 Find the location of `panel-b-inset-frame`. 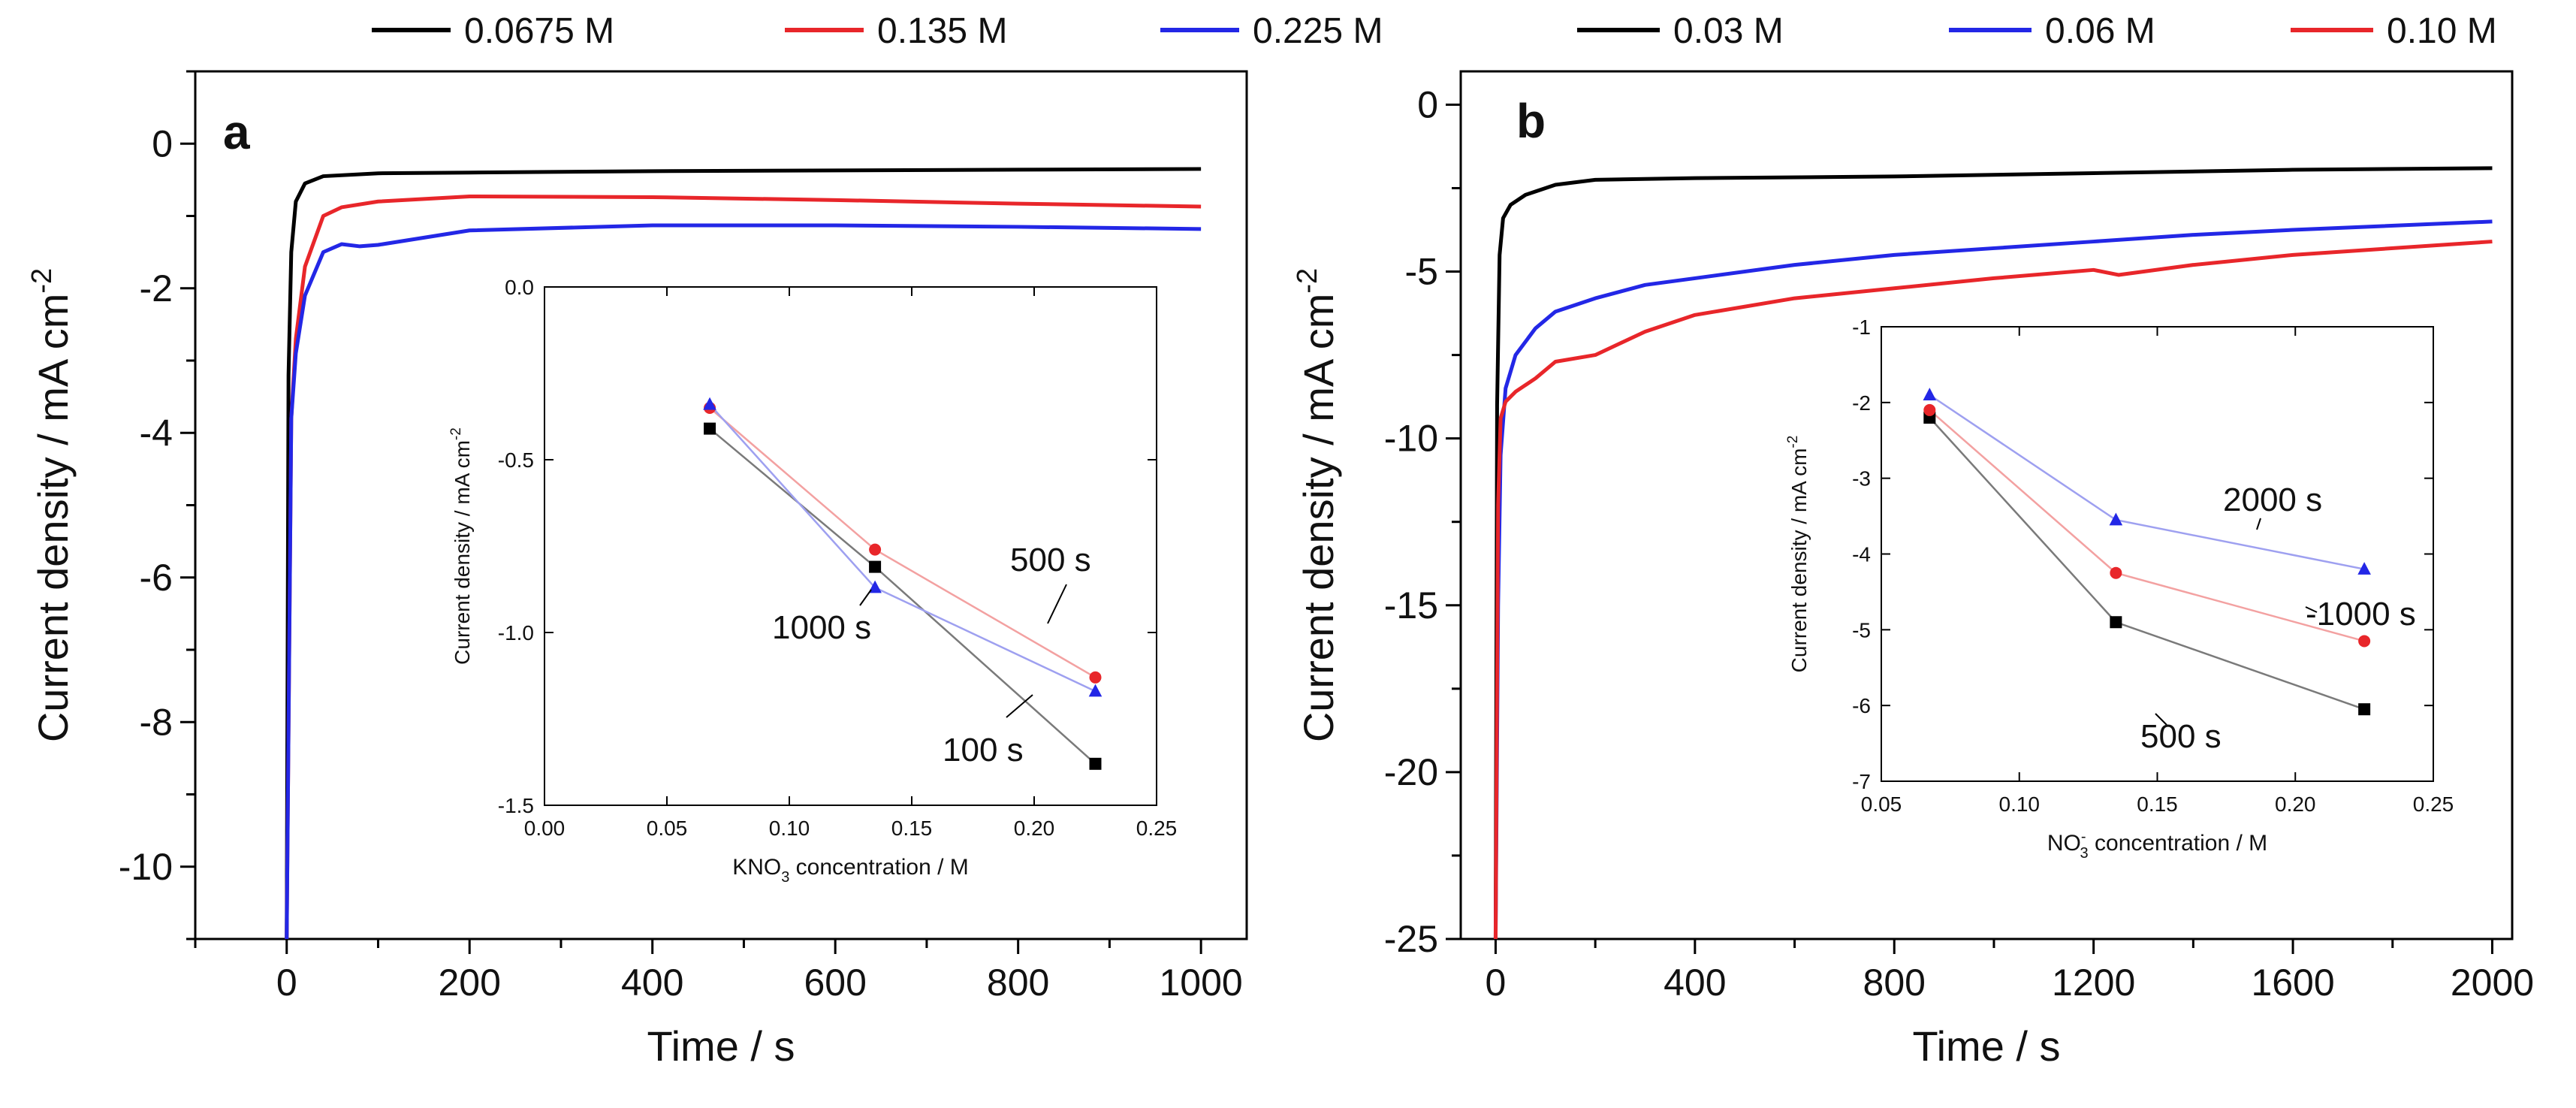

panel-b-inset-frame is located at coordinates (2157, 554).